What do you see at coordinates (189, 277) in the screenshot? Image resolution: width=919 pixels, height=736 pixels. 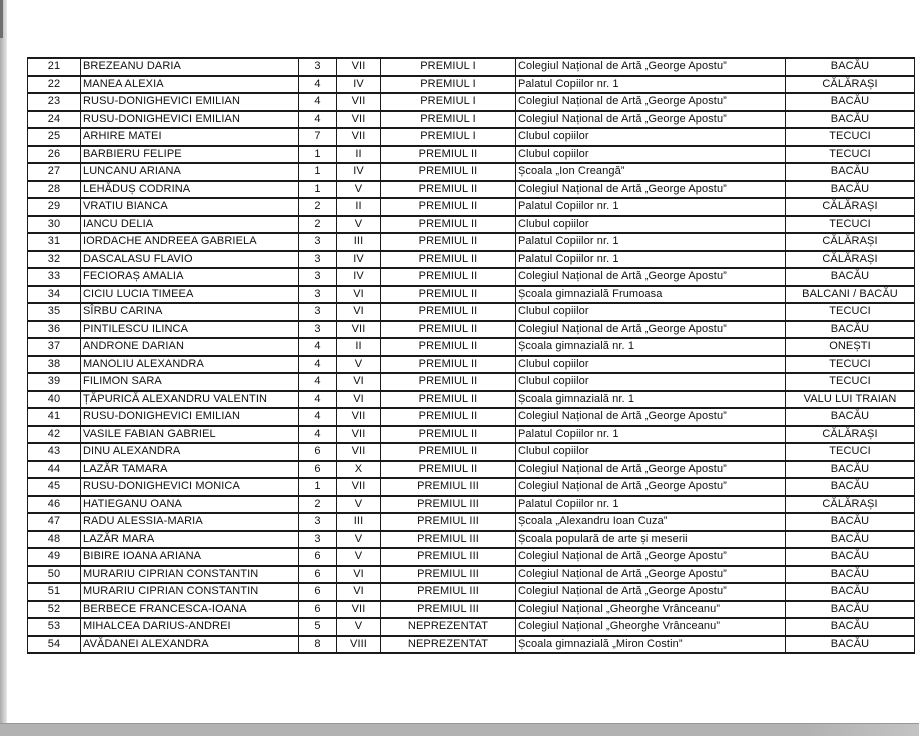 I see `cell-participant-name: FECIORAȘ AMALIA` at bounding box center [189, 277].